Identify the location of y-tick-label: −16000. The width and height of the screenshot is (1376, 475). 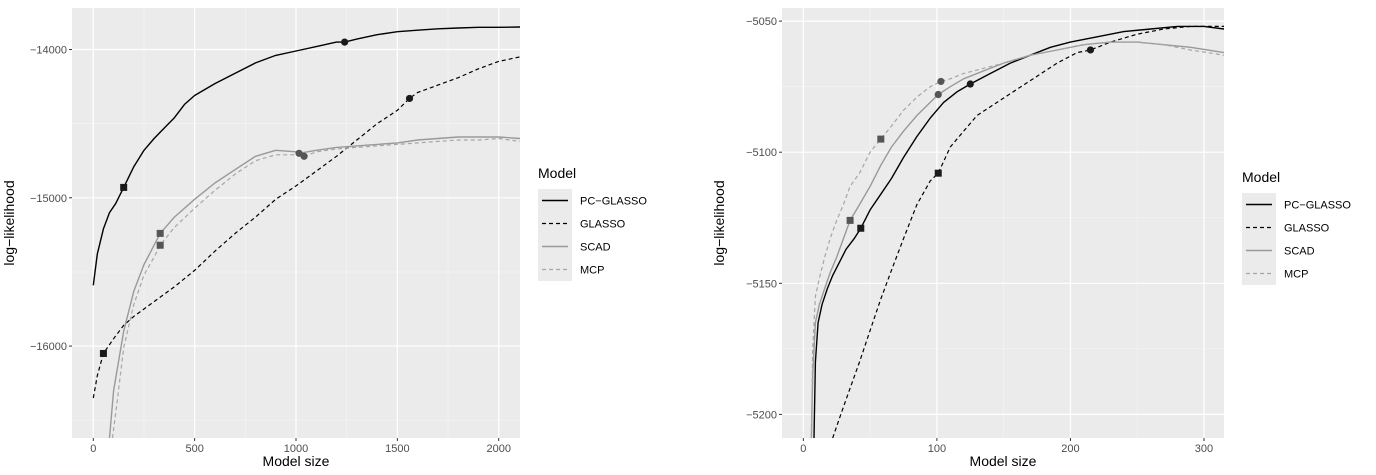
(48, 347).